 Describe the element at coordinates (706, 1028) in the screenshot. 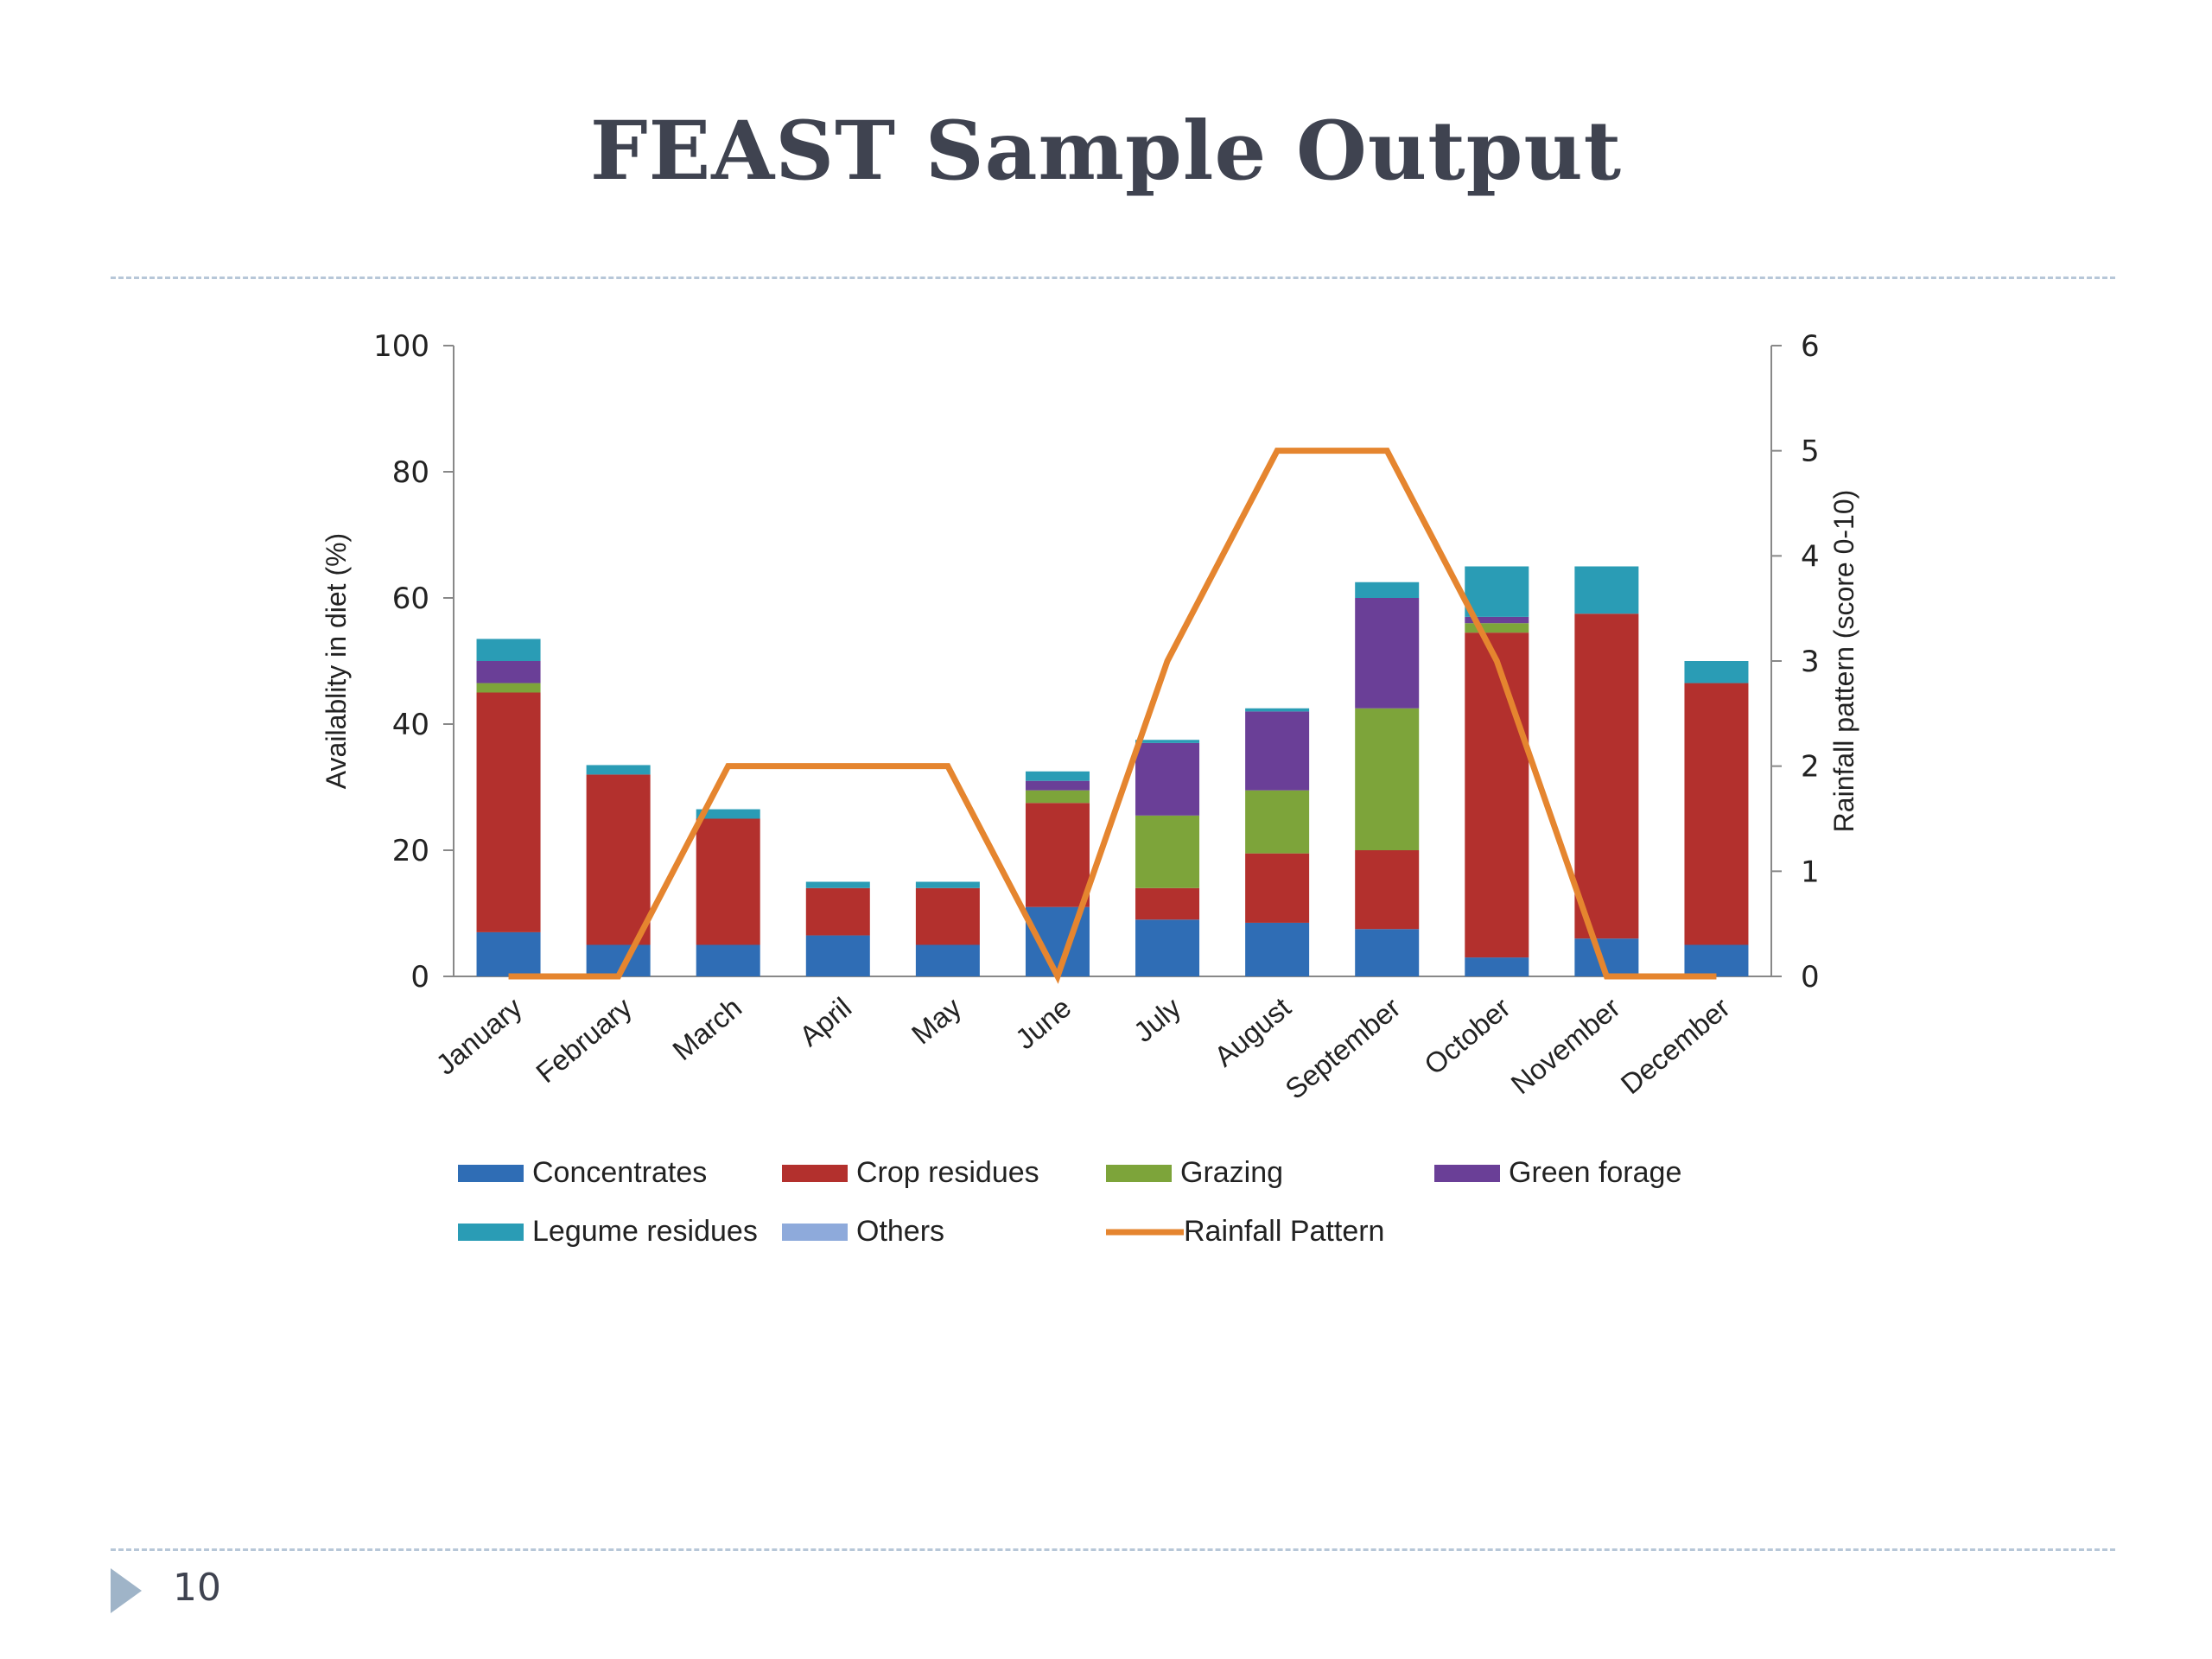

I see `x-tick-label: March` at that location.